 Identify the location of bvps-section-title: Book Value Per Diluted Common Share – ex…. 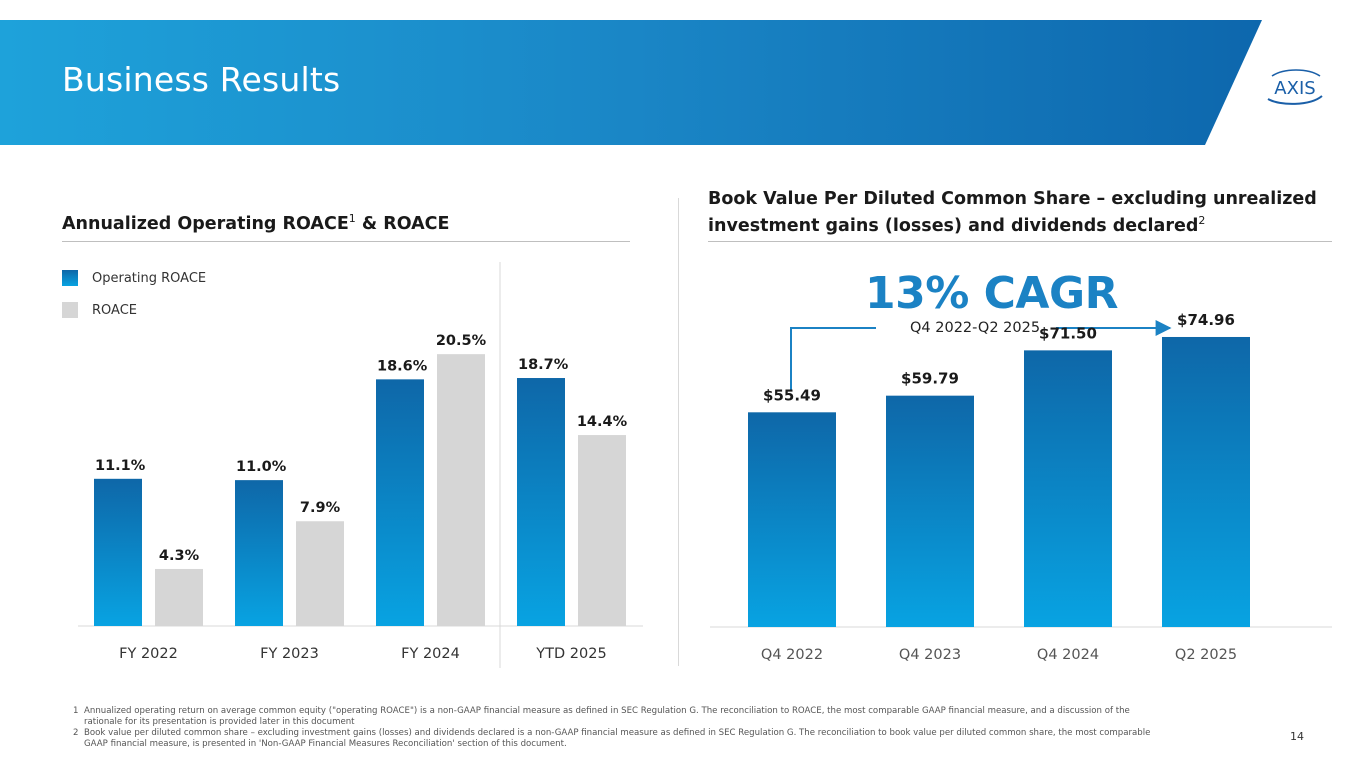
(1012, 212).